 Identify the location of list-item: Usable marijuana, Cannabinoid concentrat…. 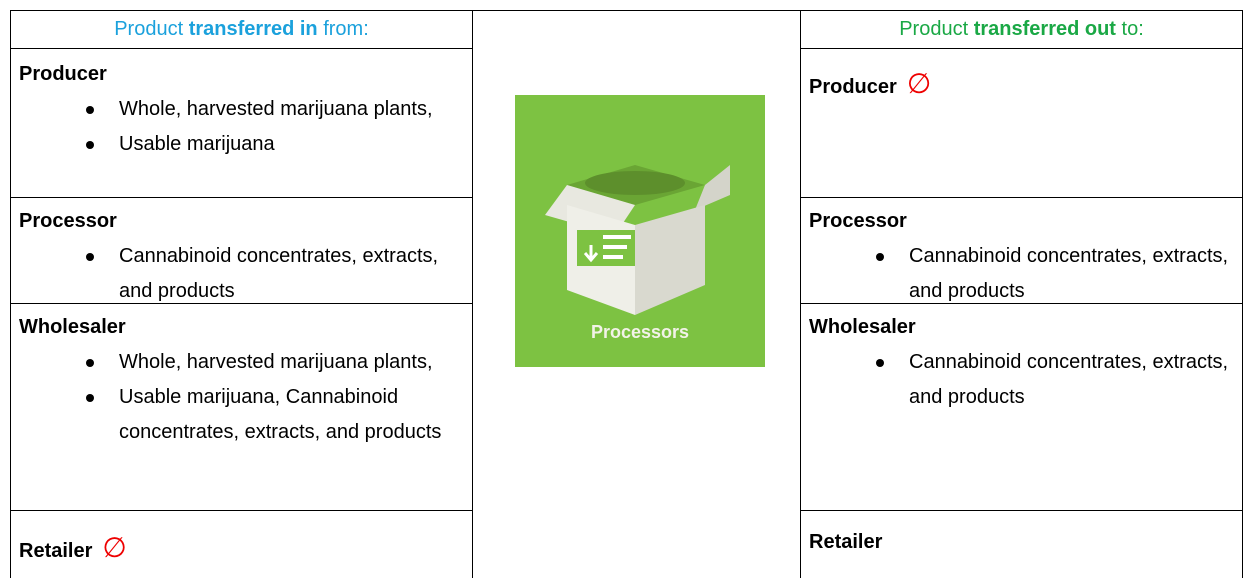
(277, 415).